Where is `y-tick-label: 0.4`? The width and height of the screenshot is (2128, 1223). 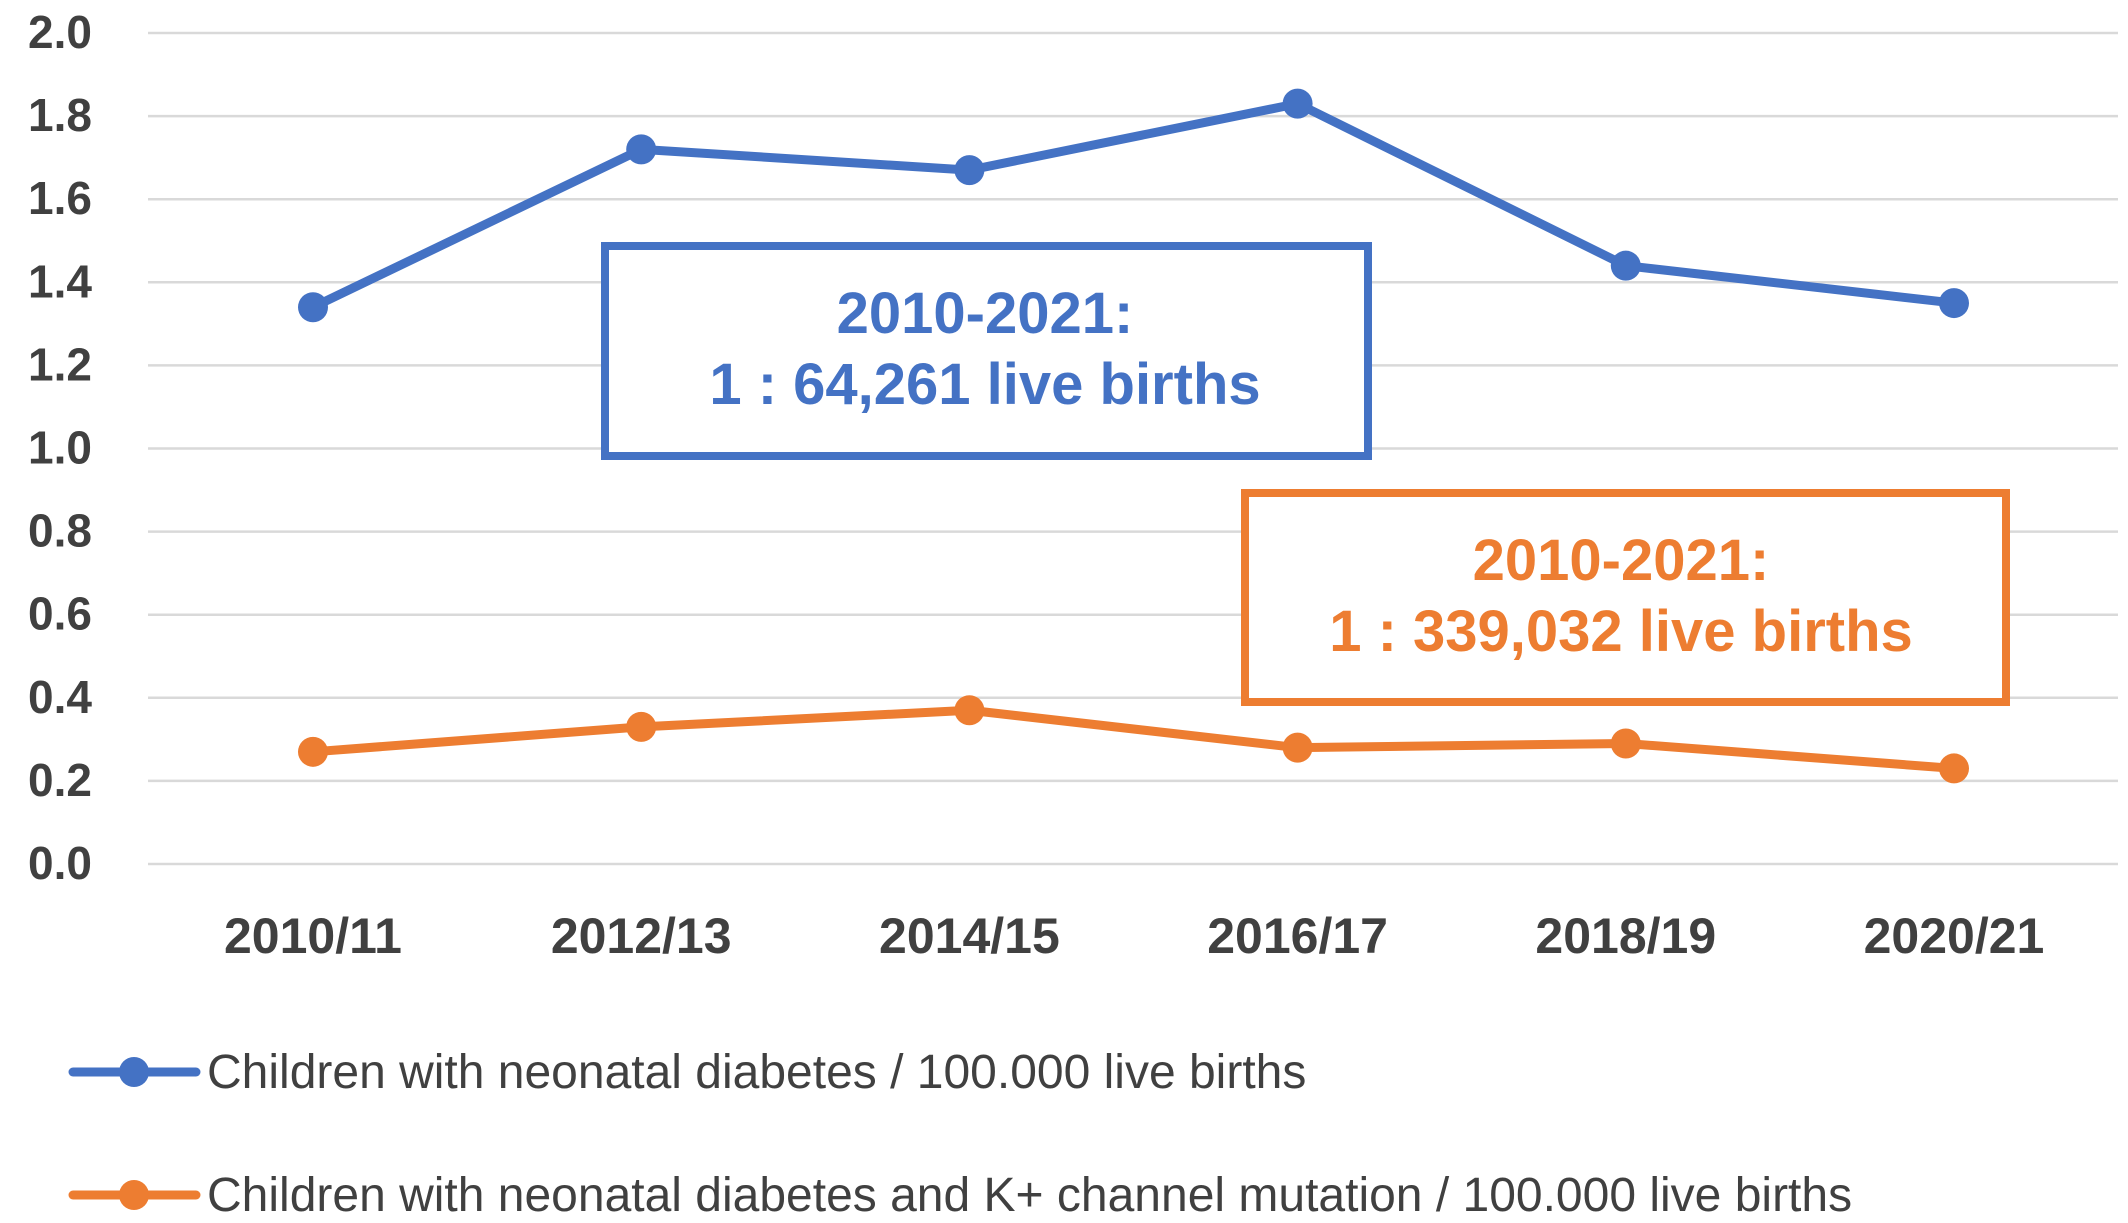 y-tick-label: 0.4 is located at coordinates (60, 697).